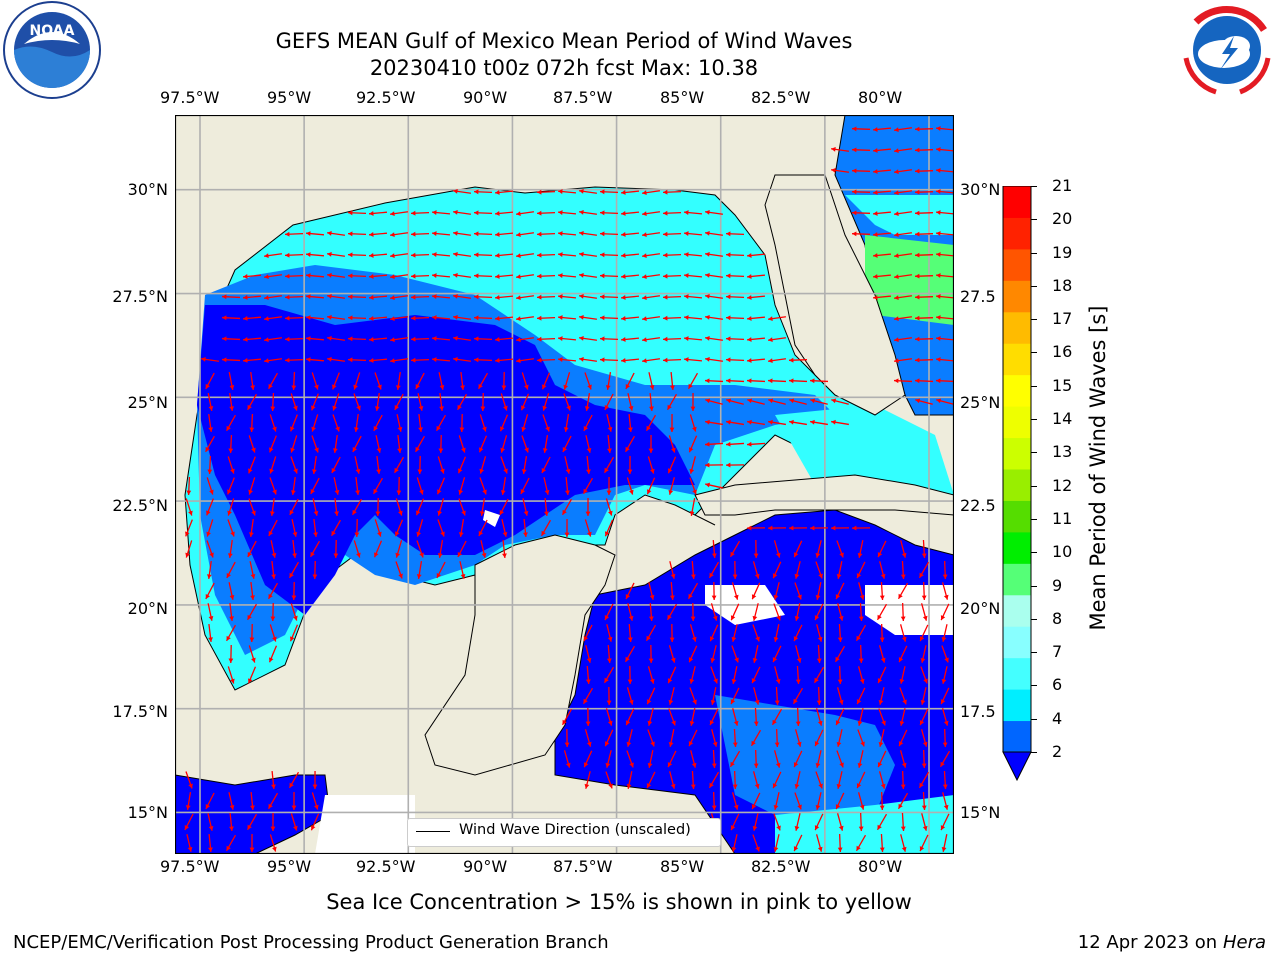 Image resolution: width=1280 pixels, height=960 pixels. I want to click on lon-label: 95°W, so click(289, 866).